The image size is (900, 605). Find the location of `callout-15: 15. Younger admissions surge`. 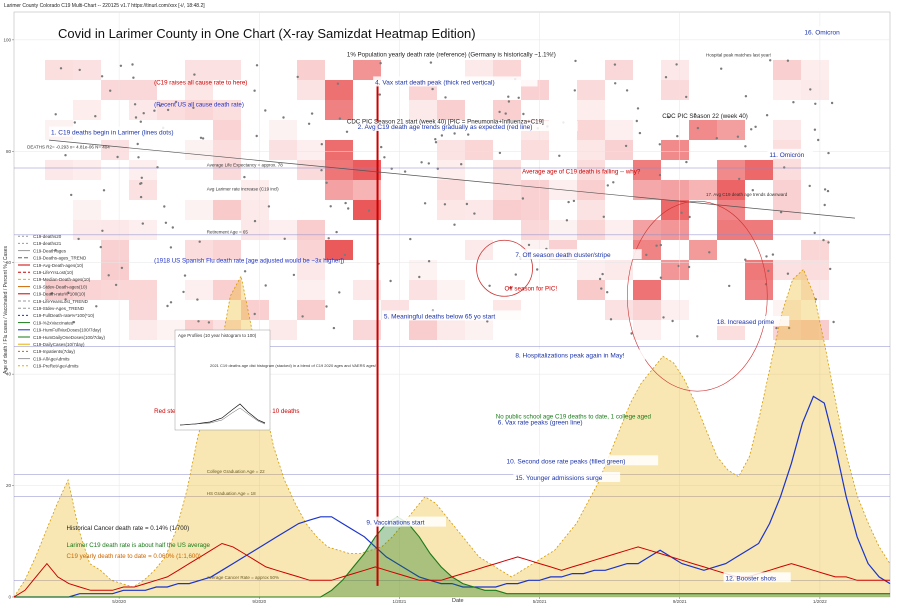

callout-15: 15. Younger admissions surge is located at coordinates (558, 478).